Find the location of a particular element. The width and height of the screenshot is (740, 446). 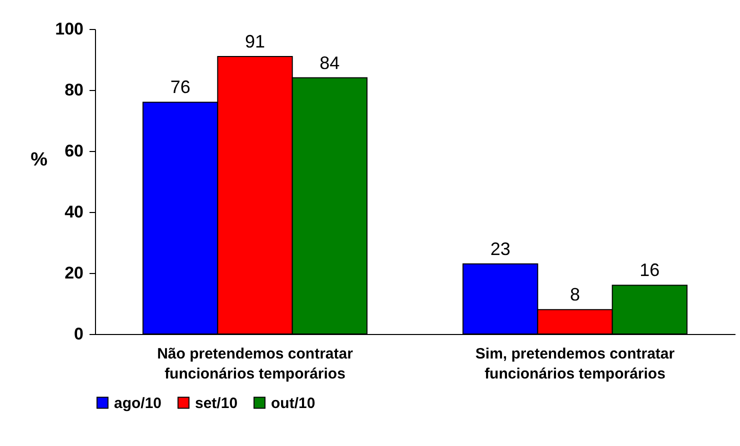

data-label: 8 is located at coordinates (575, 294).